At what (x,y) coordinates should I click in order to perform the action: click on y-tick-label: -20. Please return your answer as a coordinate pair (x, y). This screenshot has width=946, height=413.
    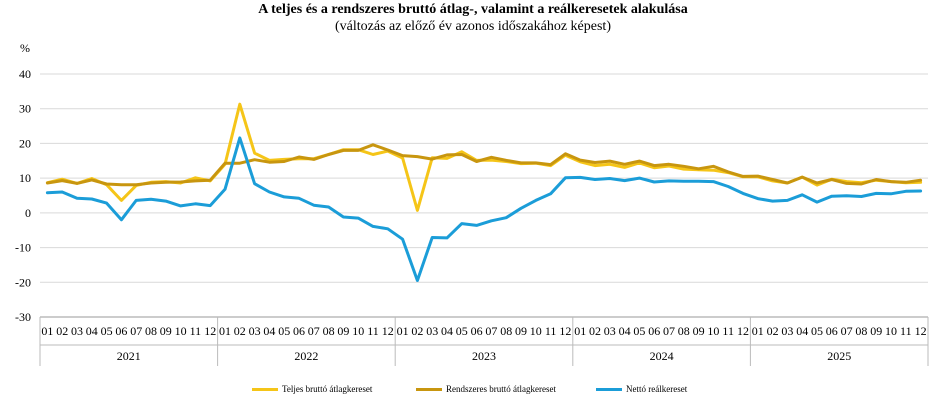
    Looking at the image, I should click on (23, 282).